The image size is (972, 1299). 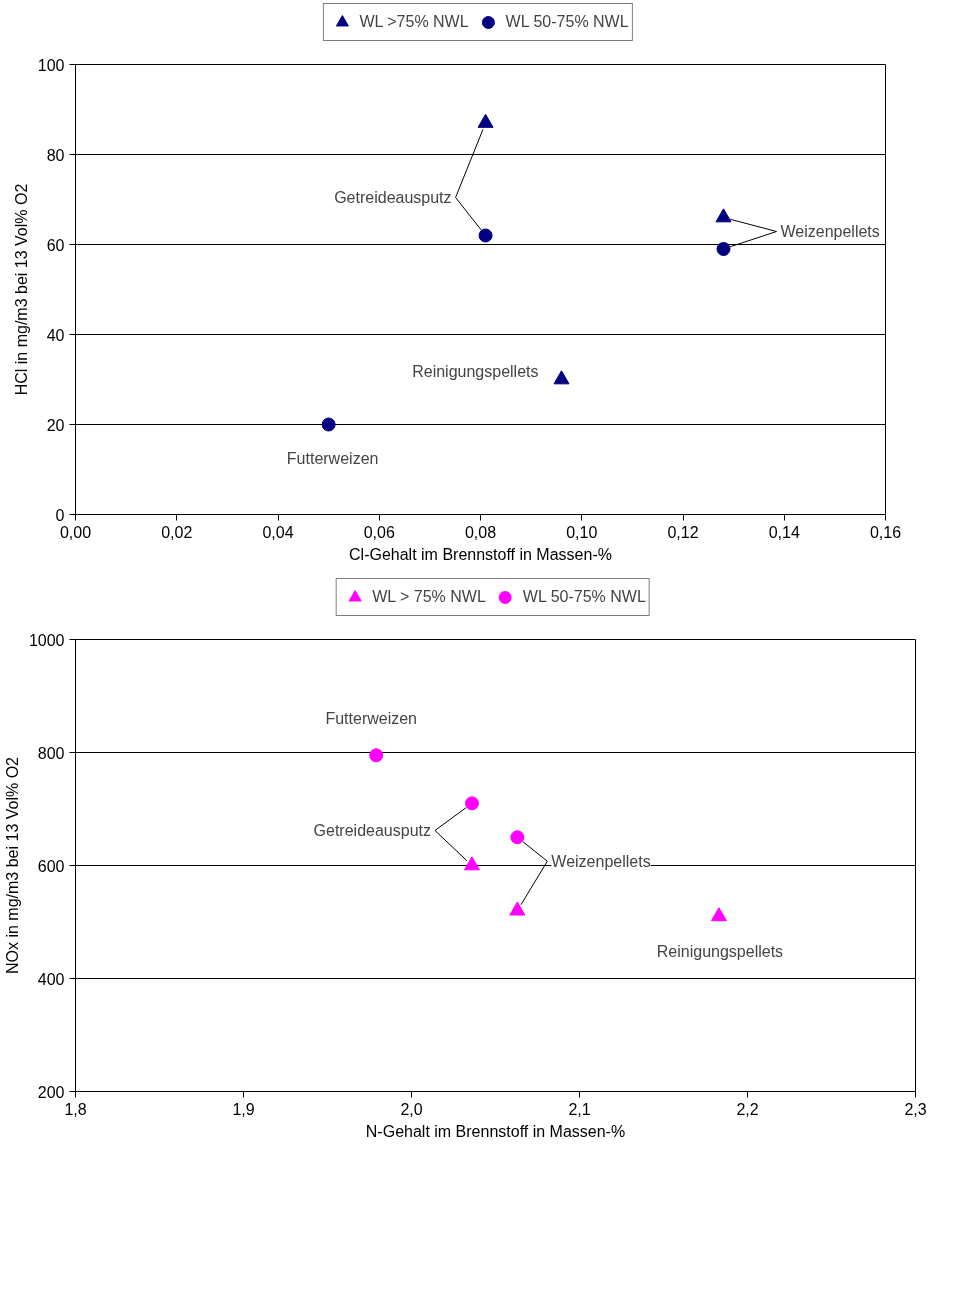 I want to click on x-tick-label: 2,0, so click(x=411, y=1109).